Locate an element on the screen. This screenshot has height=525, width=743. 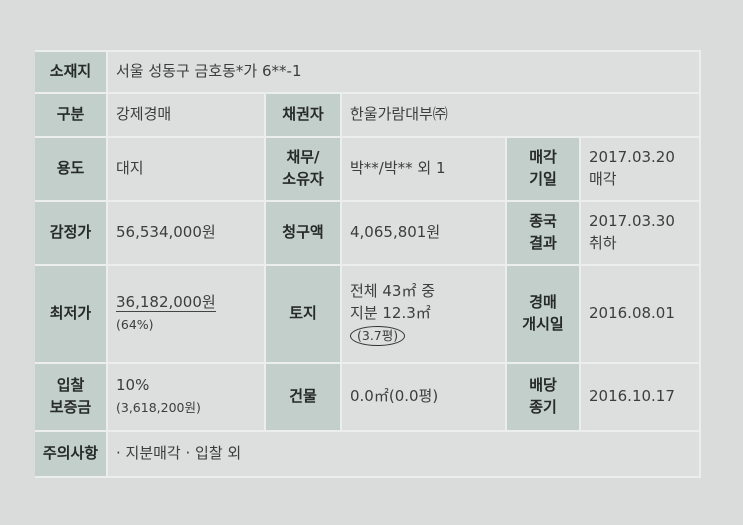
text: 감정가 is located at coordinates (70, 232).